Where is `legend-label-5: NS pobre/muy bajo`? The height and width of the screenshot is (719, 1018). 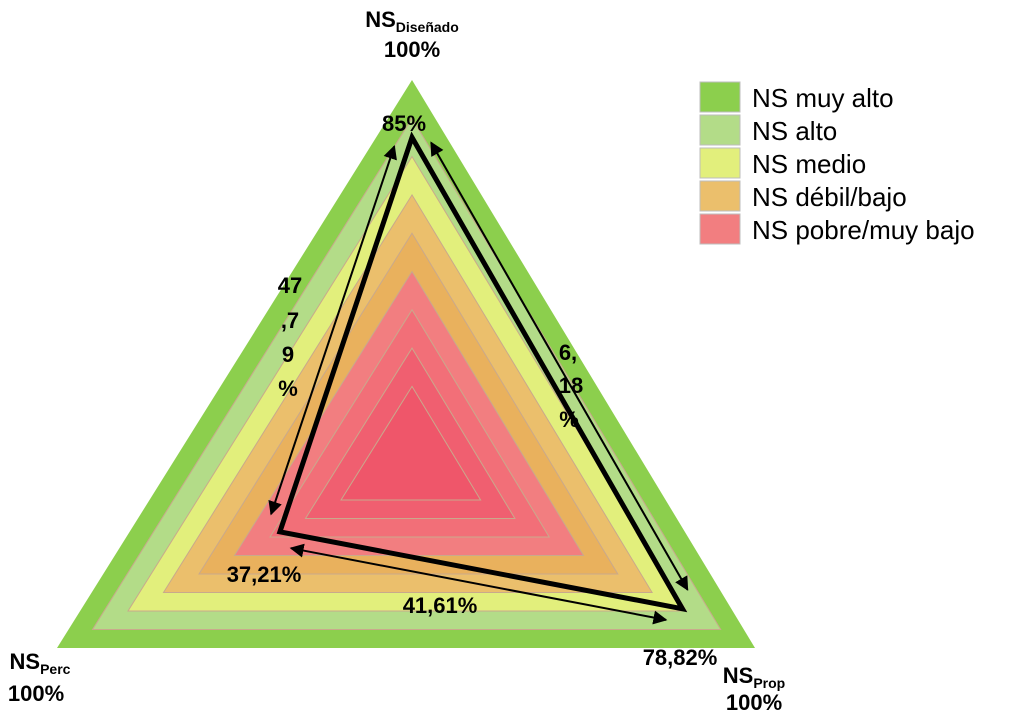 legend-label-5: NS pobre/muy bajo is located at coordinates (863, 230).